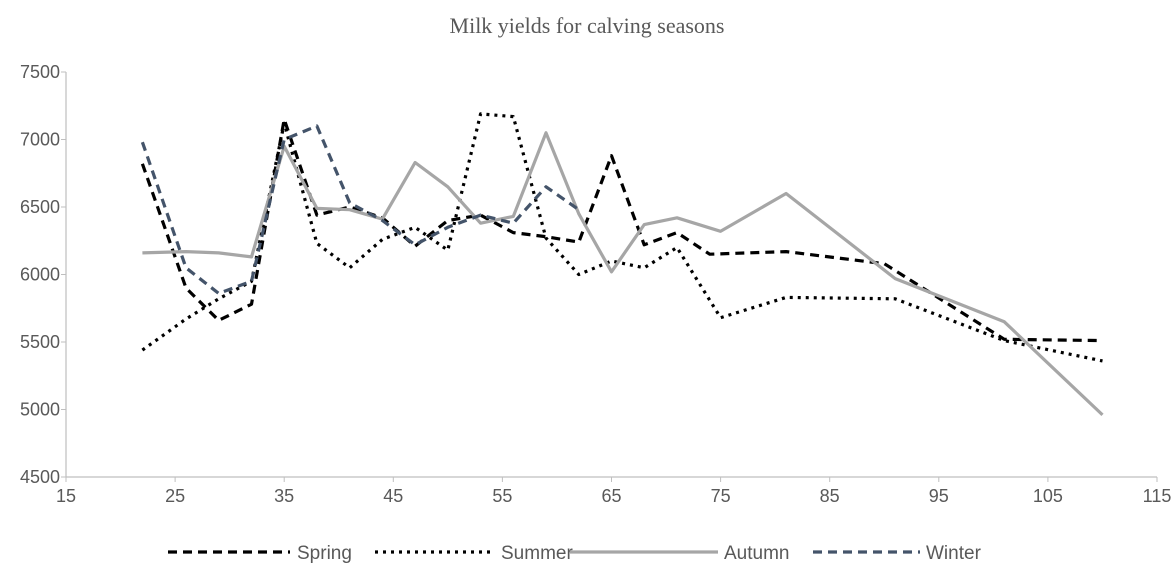 This screenshot has width=1174, height=564. I want to click on x-tick-label: 45, so click(393, 496).